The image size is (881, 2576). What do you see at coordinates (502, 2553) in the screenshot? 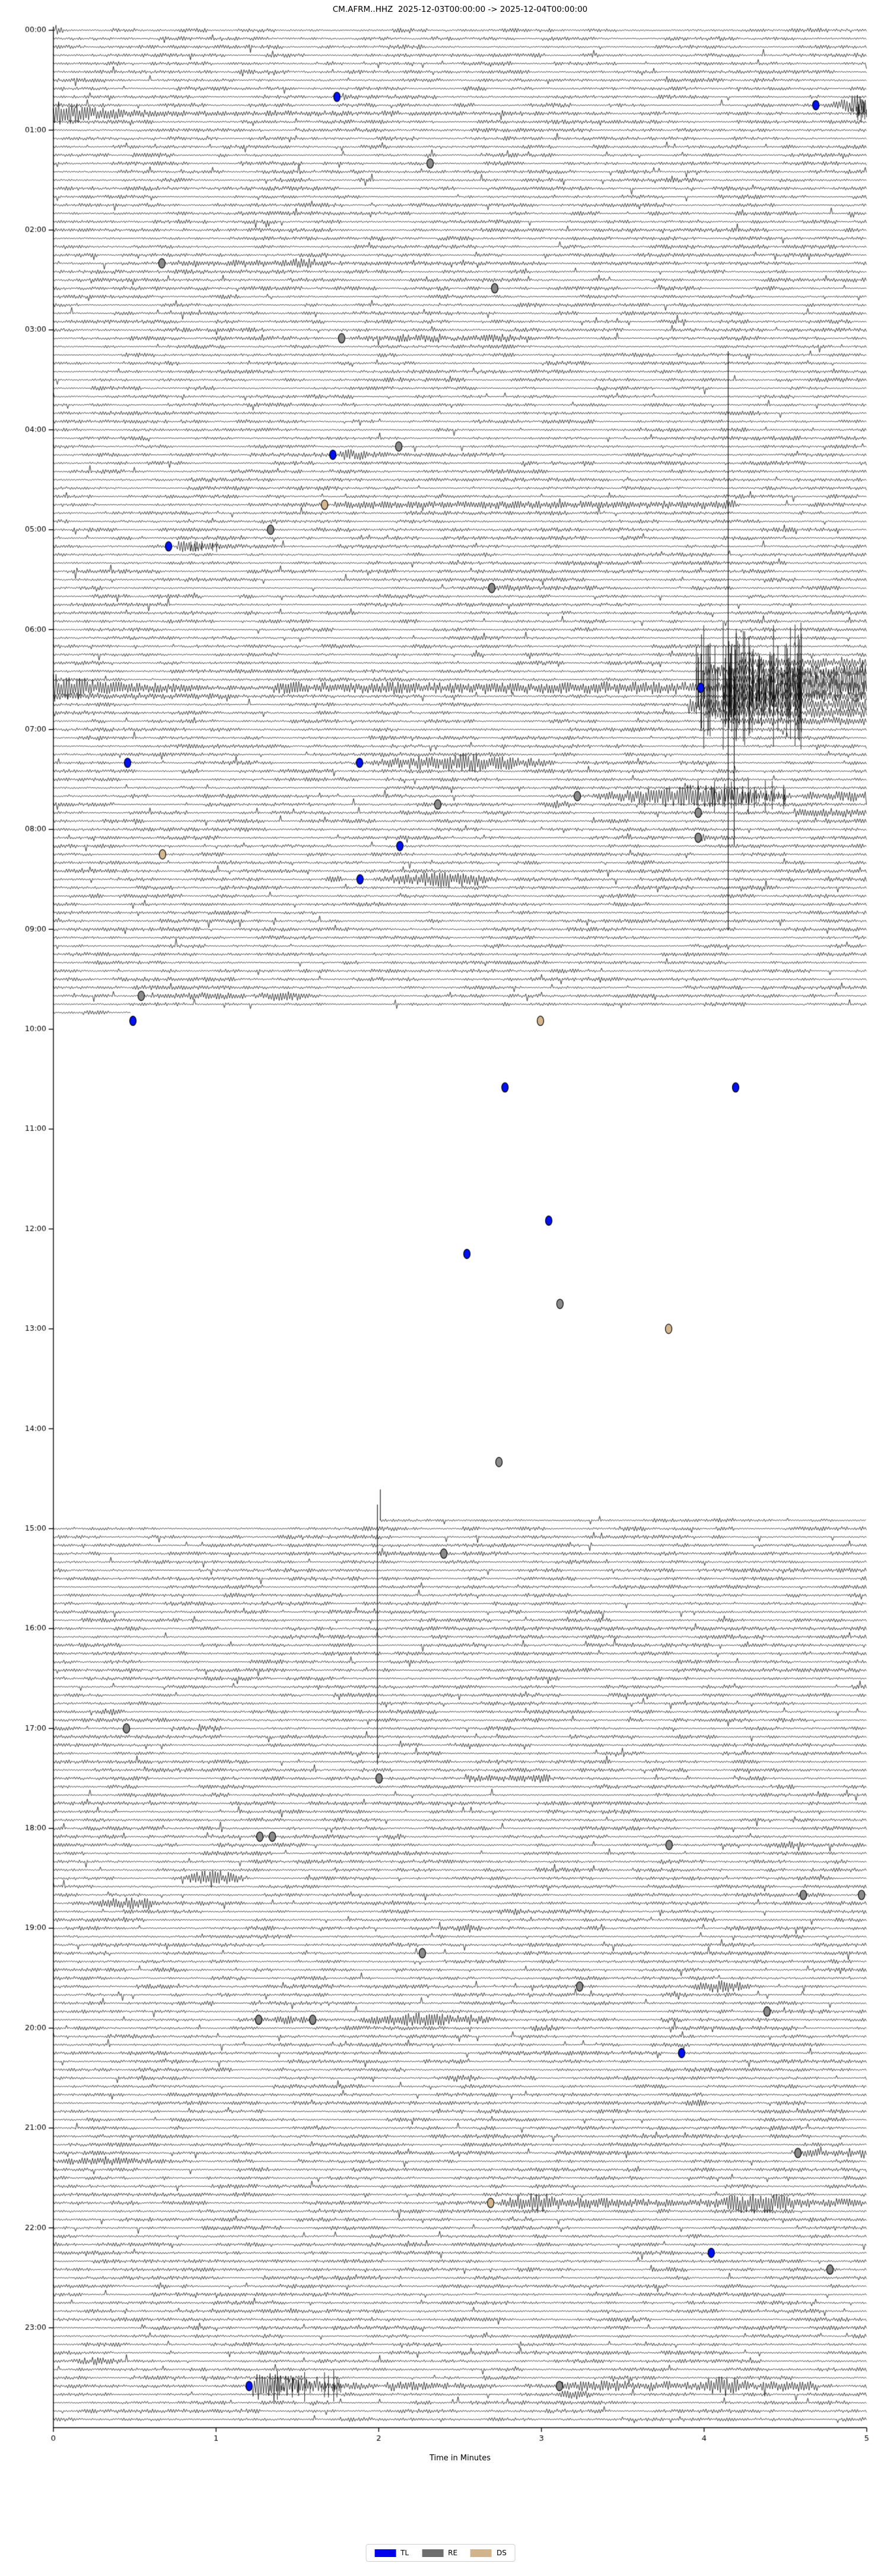
I see `legend-label-ds: DS` at bounding box center [502, 2553].